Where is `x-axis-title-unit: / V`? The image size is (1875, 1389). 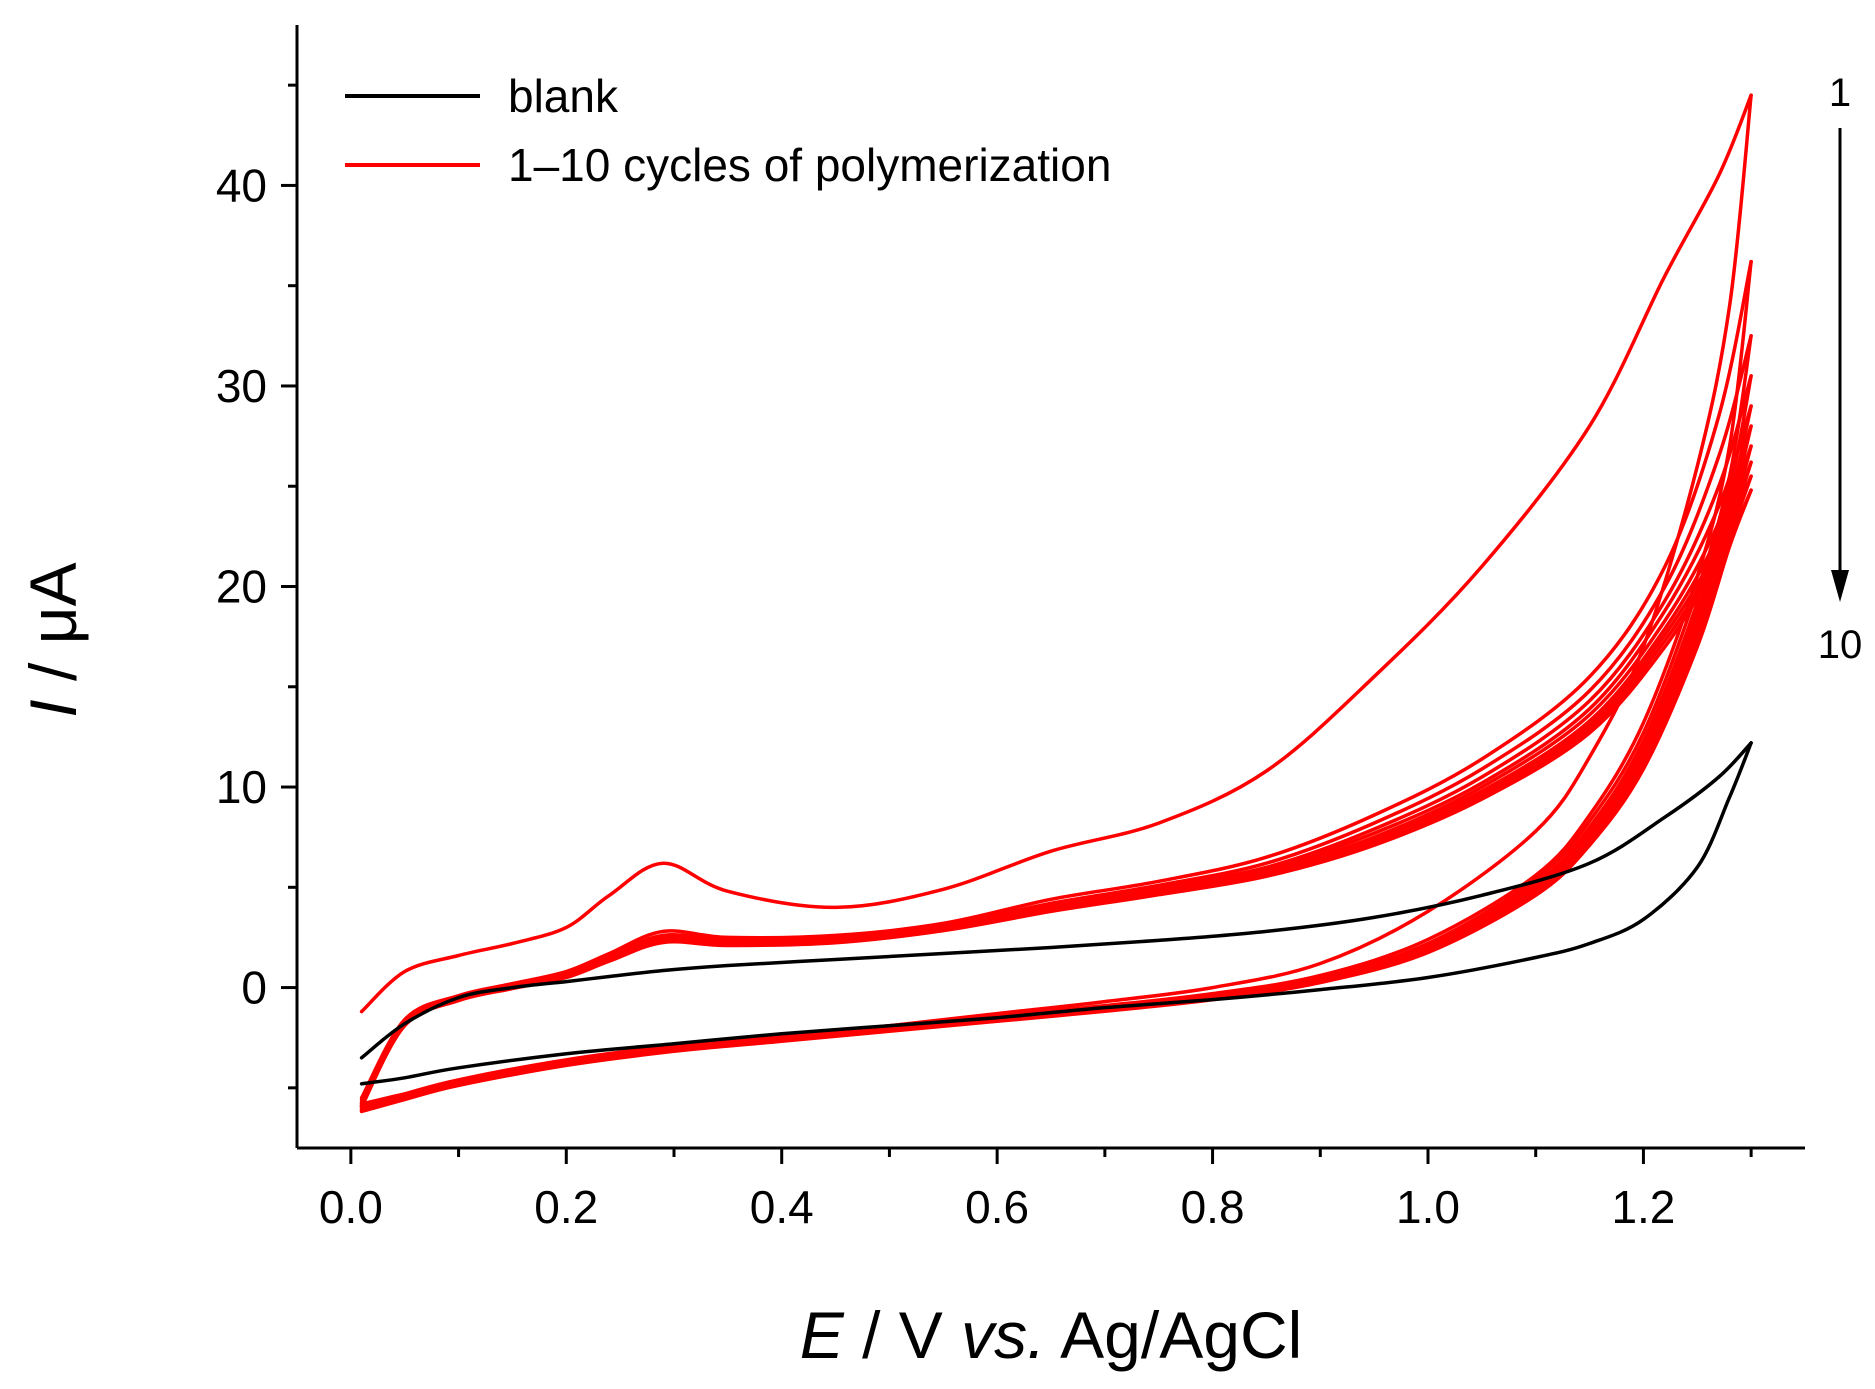 x-axis-title-unit: / V is located at coordinates (902, 1335).